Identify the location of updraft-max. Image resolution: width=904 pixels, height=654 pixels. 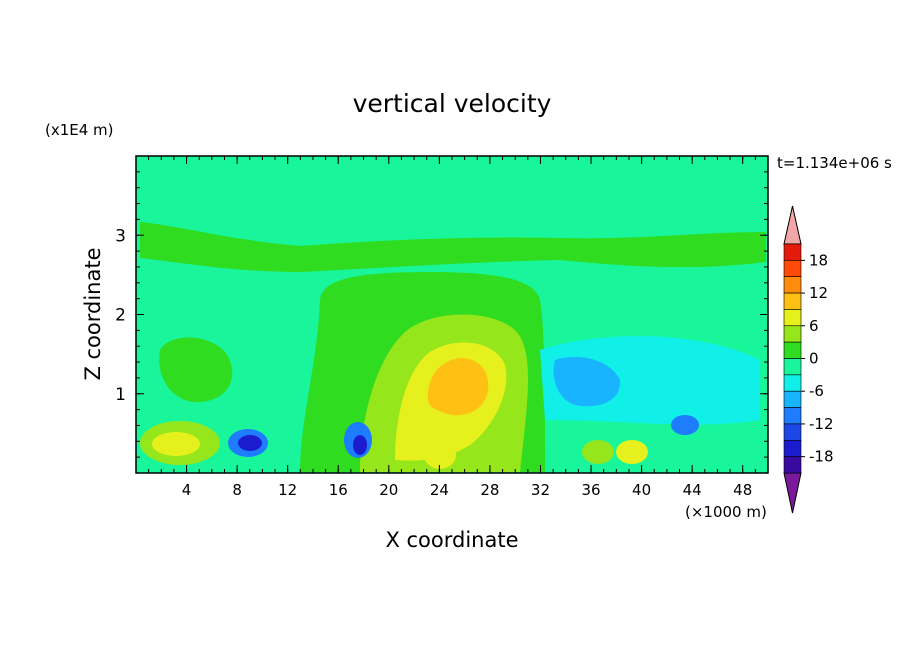
(458, 387).